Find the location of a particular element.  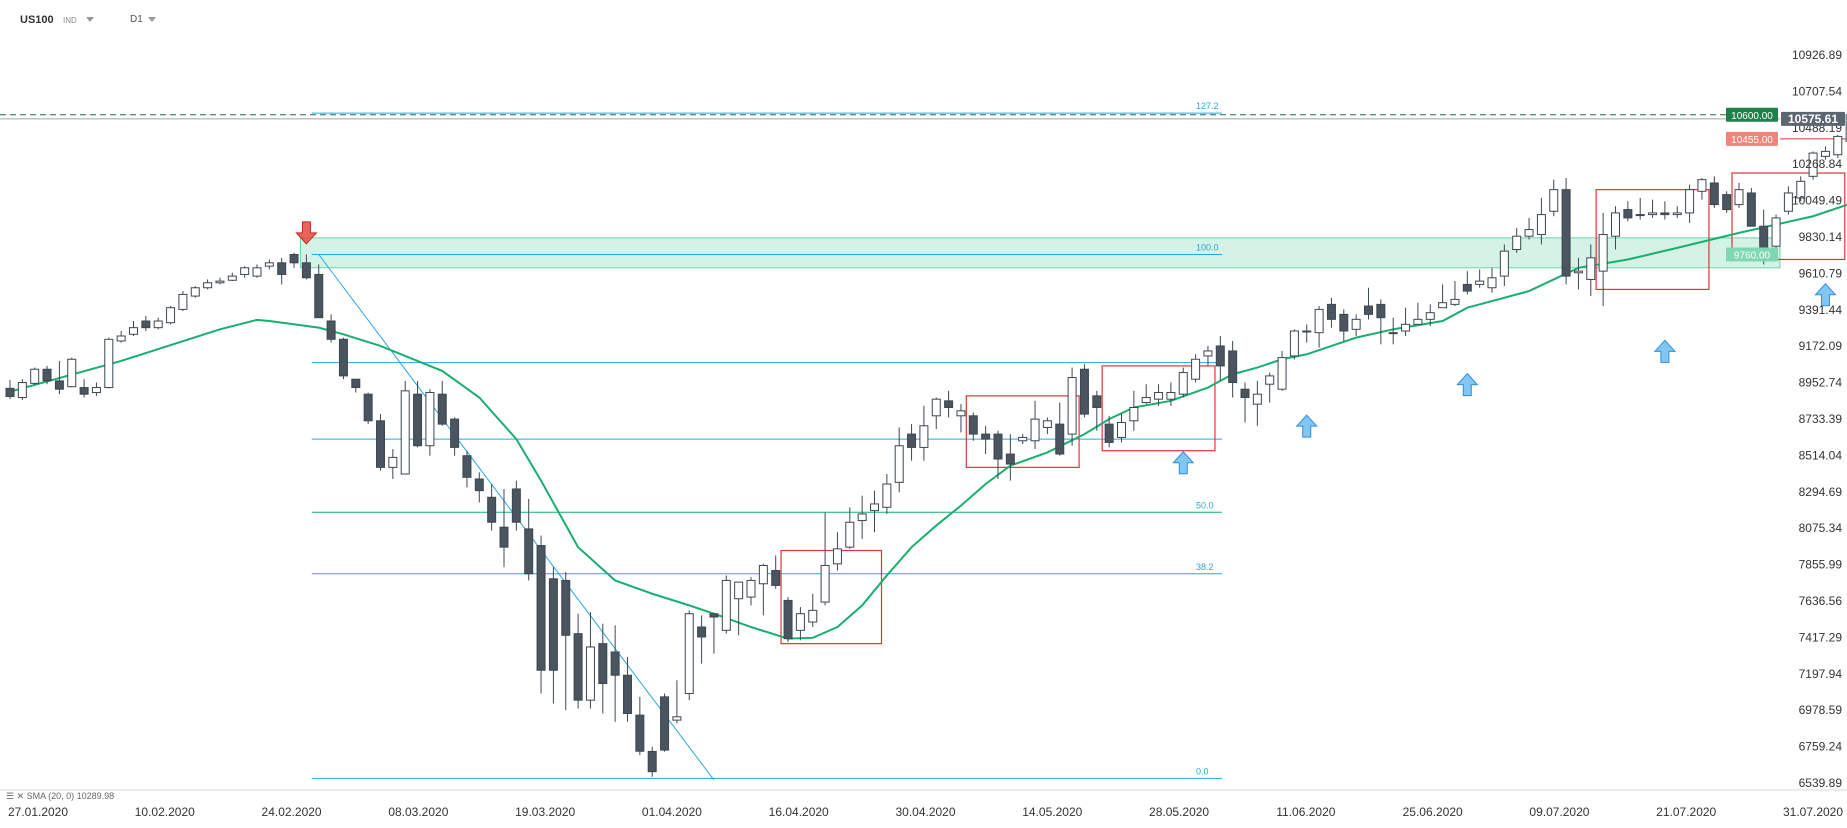

symbol-dropdown-icon is located at coordinates (90, 19).